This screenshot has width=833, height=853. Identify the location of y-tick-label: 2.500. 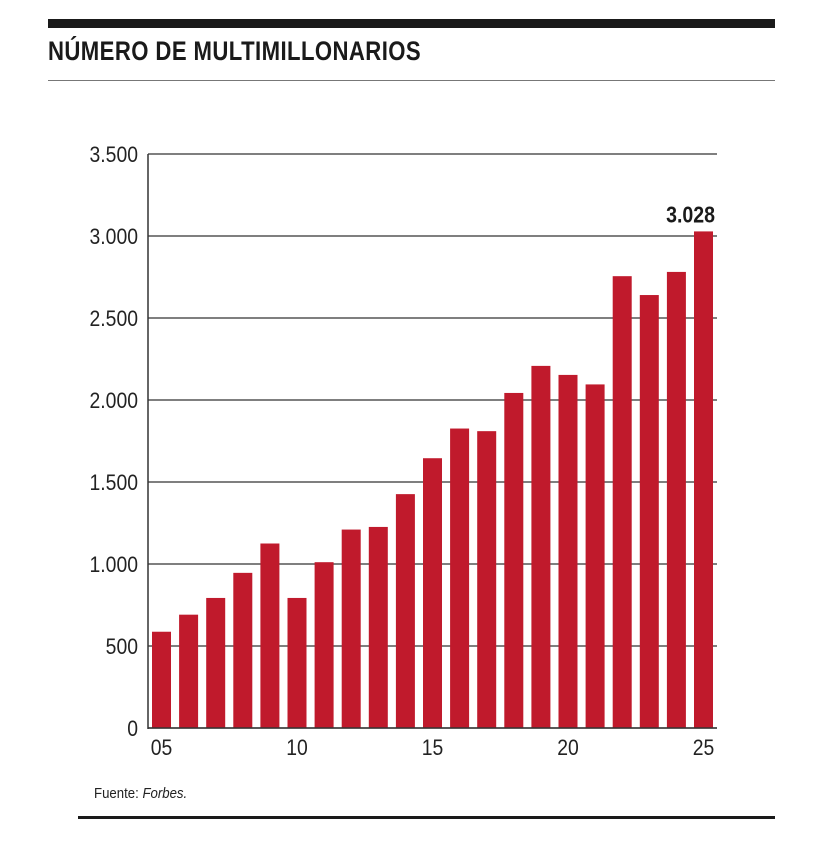
(114, 319).